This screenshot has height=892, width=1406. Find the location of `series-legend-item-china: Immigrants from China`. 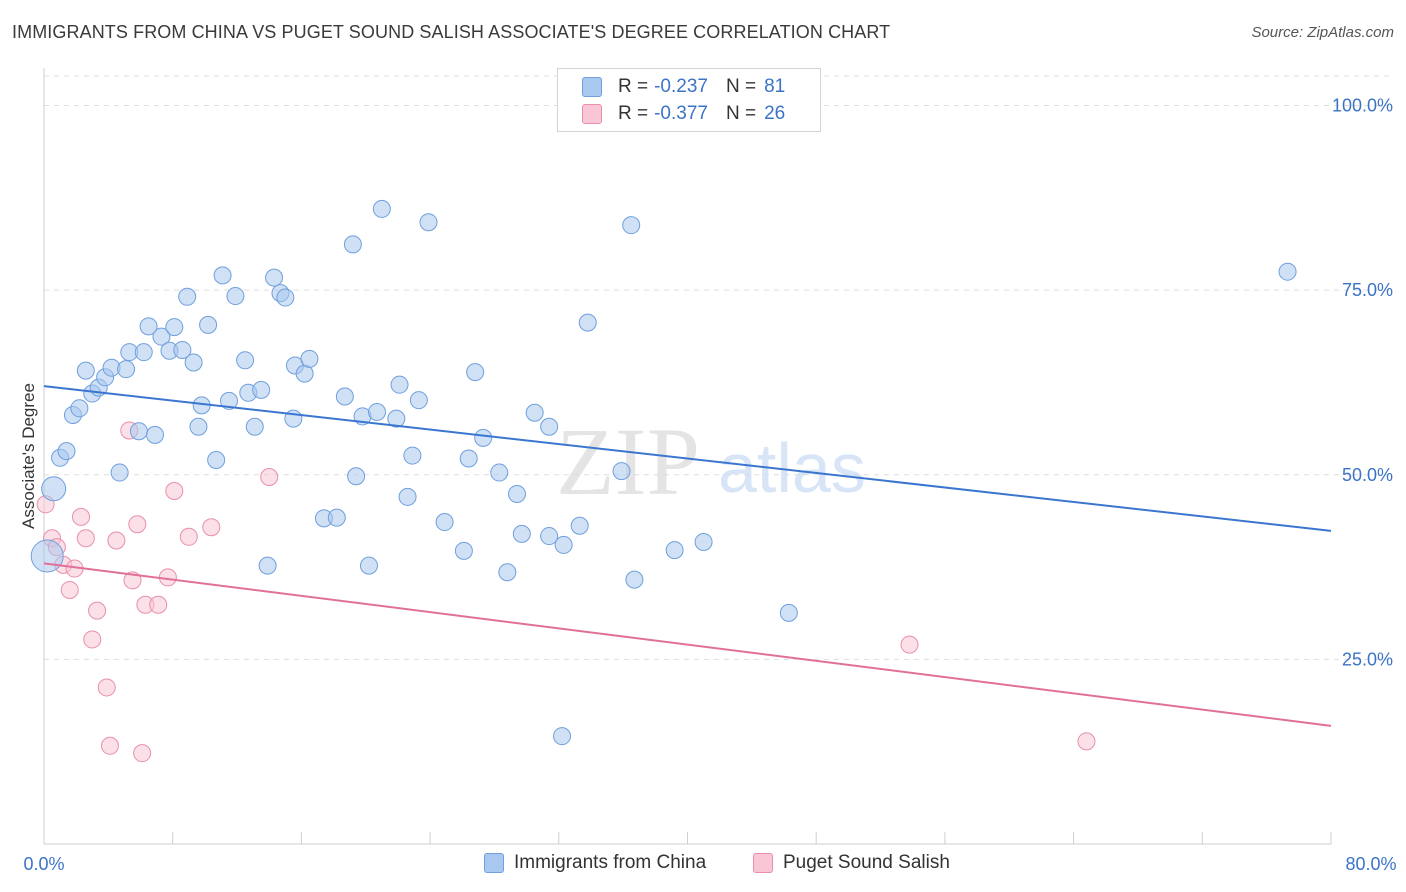

series-legend-item-china: Immigrants from China is located at coordinates (595, 863).